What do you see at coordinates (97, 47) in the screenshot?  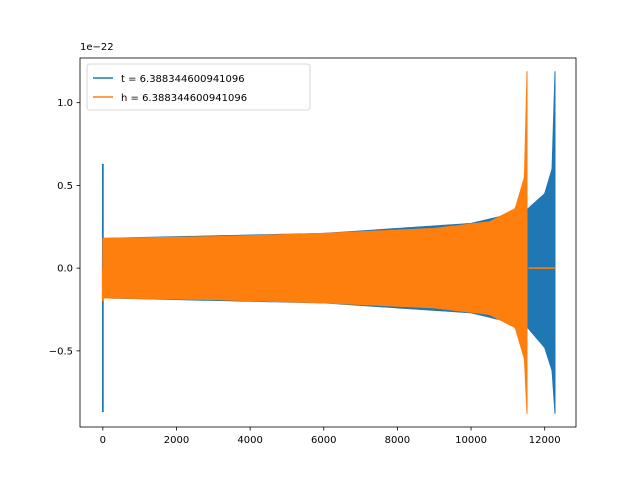 I see `offset-text: 1e−22` at bounding box center [97, 47].